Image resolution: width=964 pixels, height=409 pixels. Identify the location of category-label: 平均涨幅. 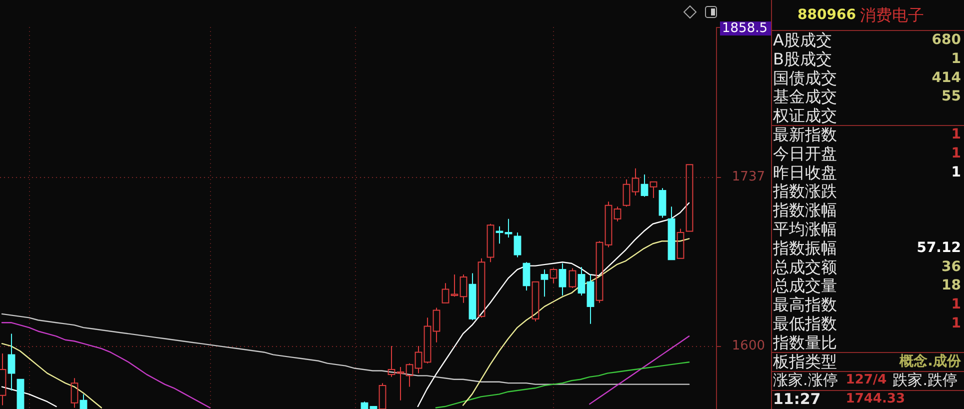
(805, 229).